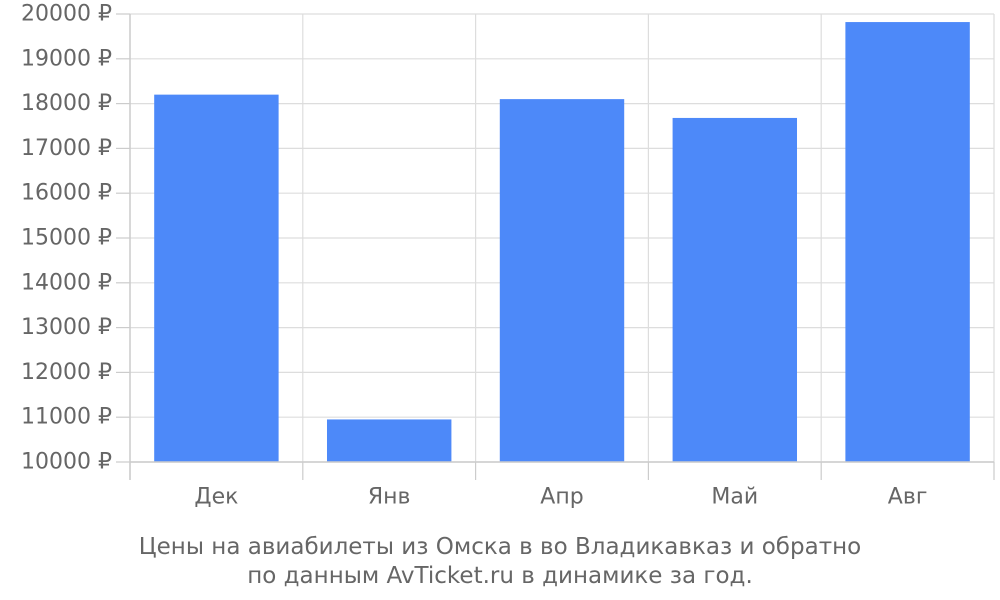 This screenshot has height=600, width=1000. Describe the element at coordinates (500, 576) in the screenshot. I see `chart-caption-line-2: по данным AvTicket.ru в динамике за год.` at that location.